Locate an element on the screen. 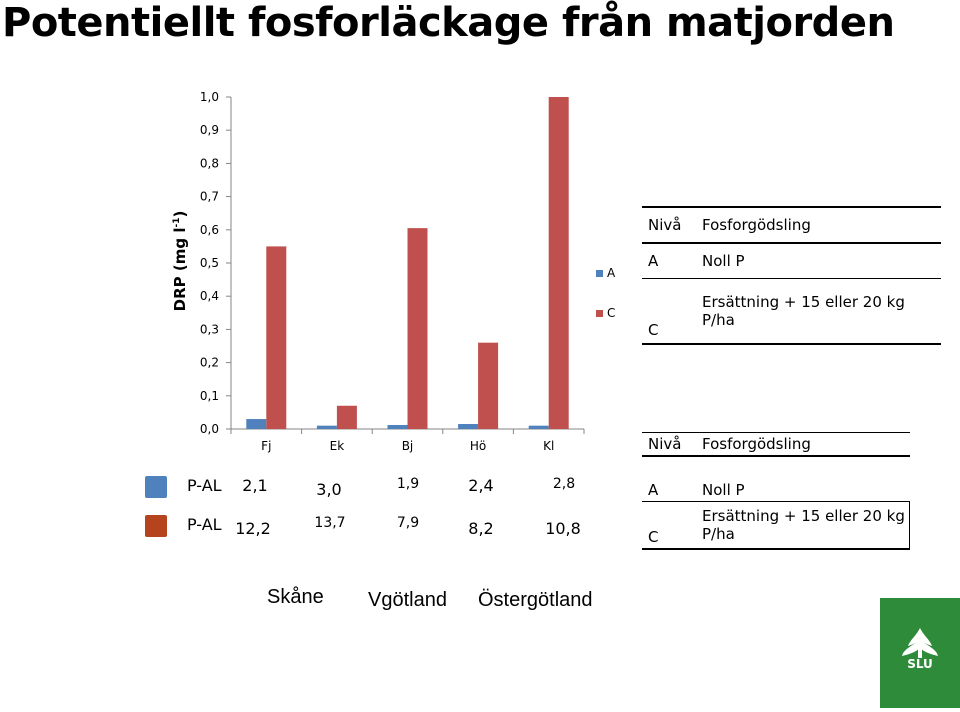  info-top-row-a-value: Noll P is located at coordinates (818, 261).